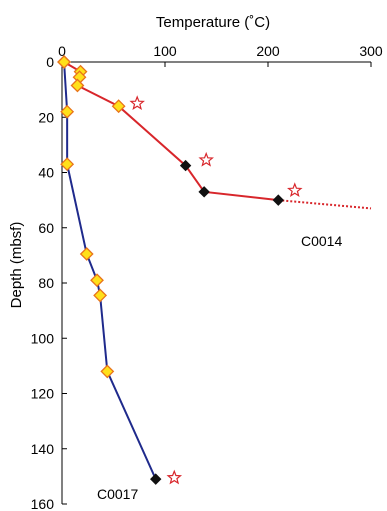  I want to click on y-tick-label: 80, so click(46, 283).